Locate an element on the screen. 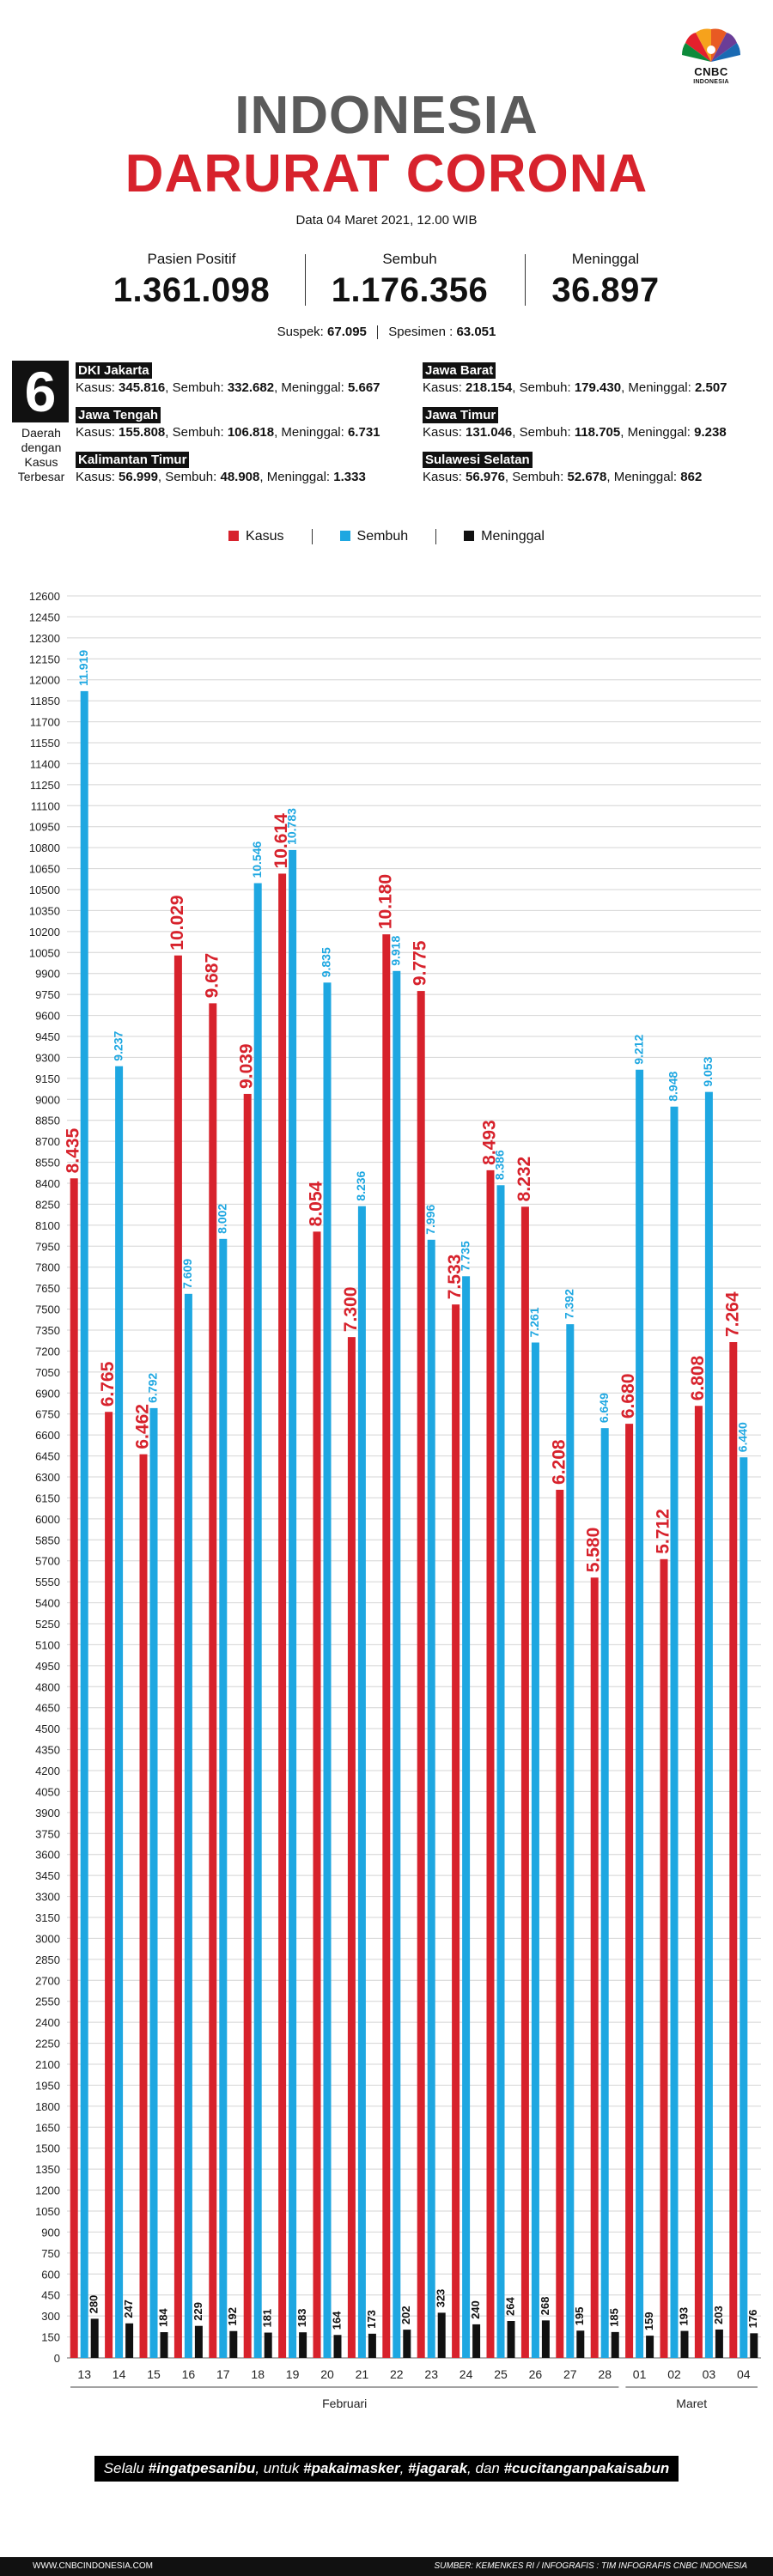  data-label-meninggal: 240 is located at coordinates (475, 2309).